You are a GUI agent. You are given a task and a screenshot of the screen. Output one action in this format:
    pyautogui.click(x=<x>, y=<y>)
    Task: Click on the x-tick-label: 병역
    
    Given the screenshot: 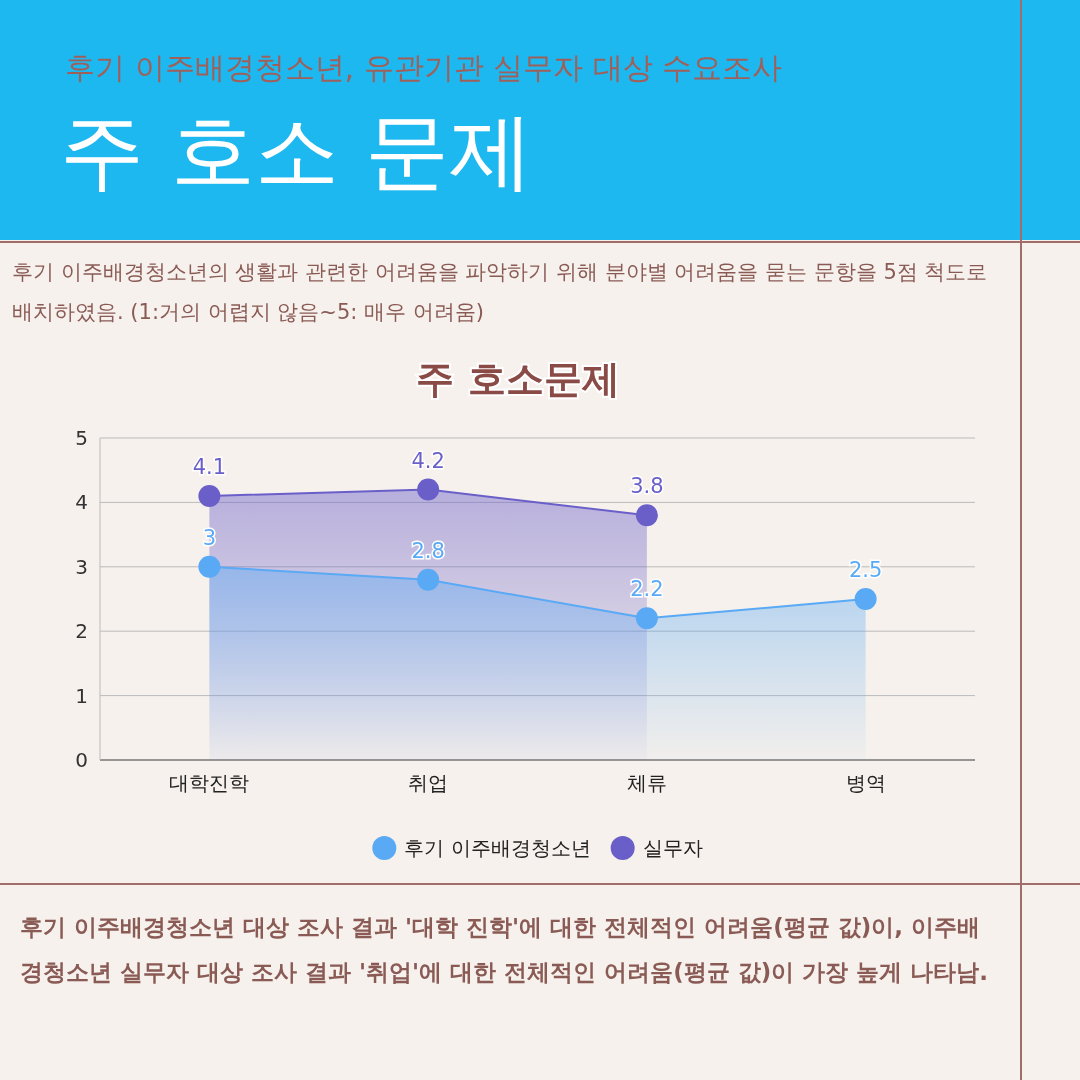 What is the action you would take?
    pyautogui.click(x=865, y=783)
    